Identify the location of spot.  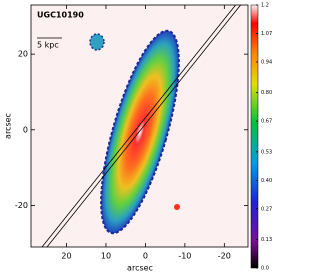
(177, 207).